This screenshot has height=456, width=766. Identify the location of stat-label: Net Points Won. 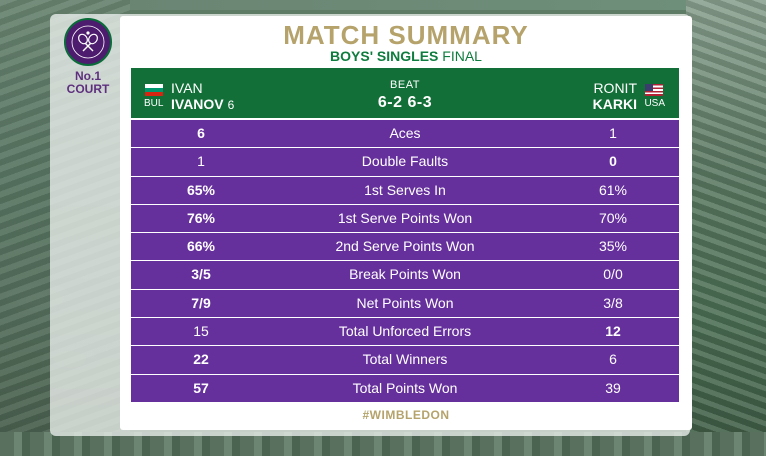
(405, 302).